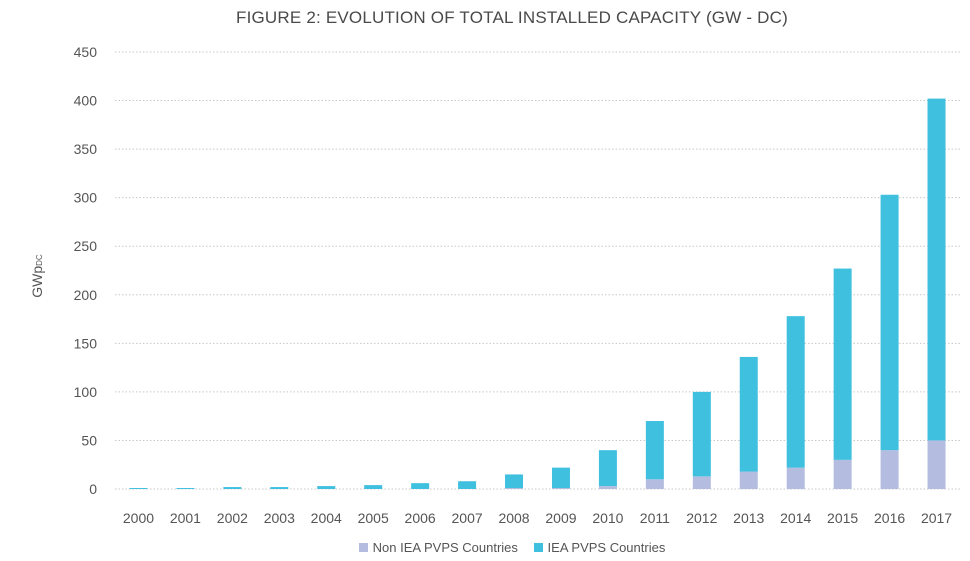  I want to click on bar-non-iea-2009, so click(560, 488).